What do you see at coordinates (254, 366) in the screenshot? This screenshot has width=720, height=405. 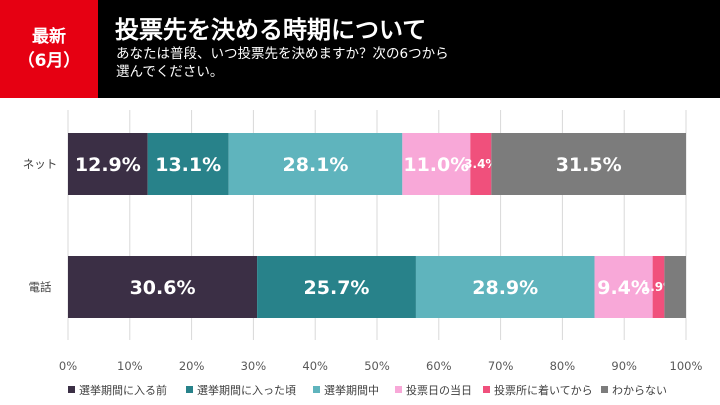 I see `x-tick-label: 30%` at bounding box center [254, 366].